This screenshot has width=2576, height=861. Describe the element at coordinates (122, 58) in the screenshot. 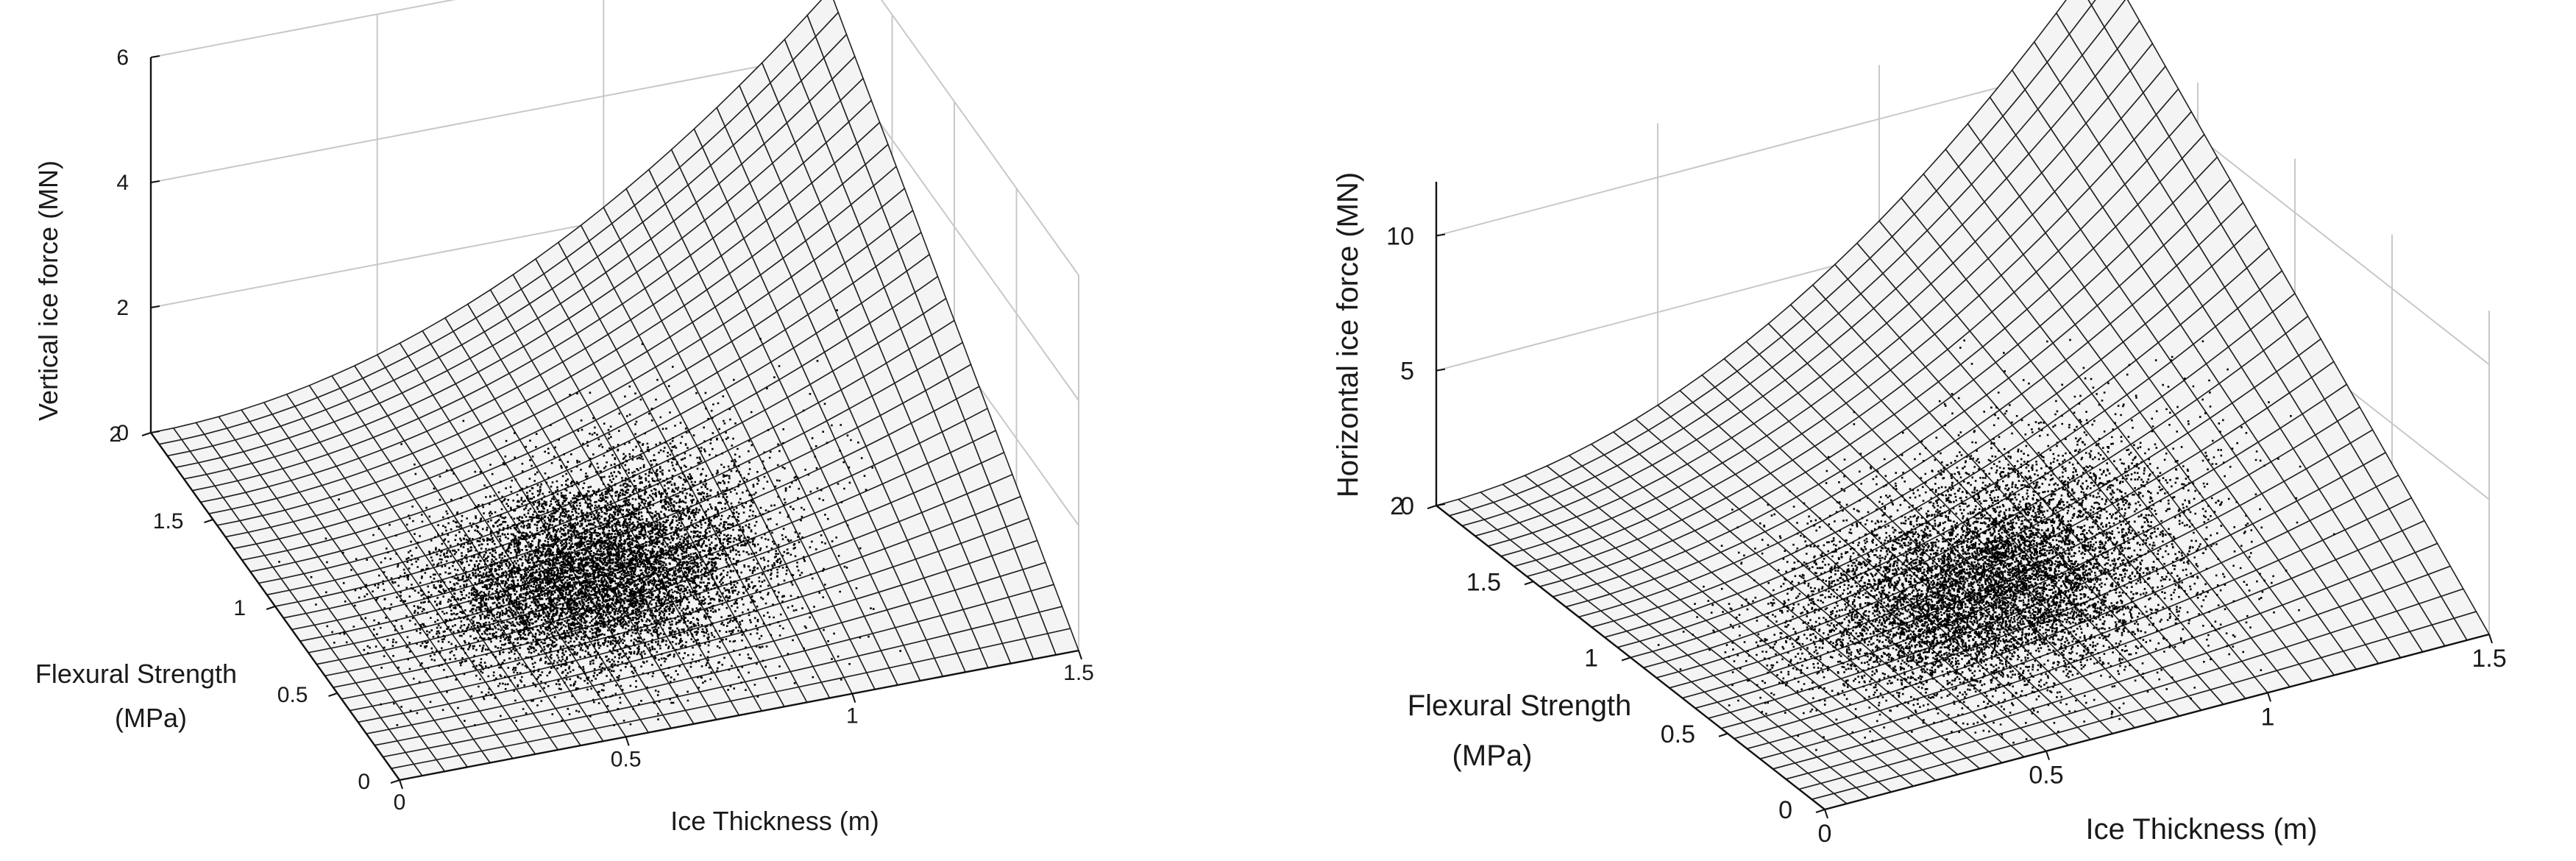

I see `z-tick-label: 6` at that location.